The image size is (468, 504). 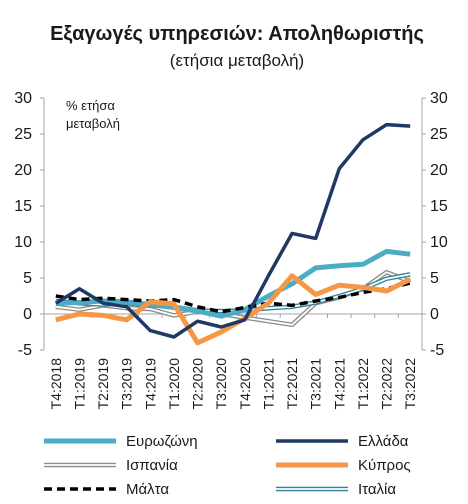 I want to click on x-tick-label: Τ3:2019, so click(x=127, y=384).